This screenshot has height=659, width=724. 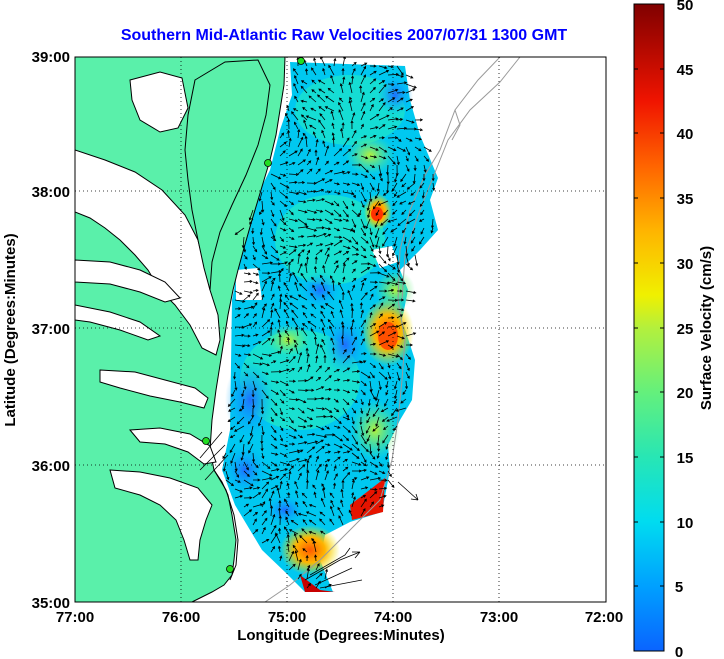 I want to click on colorbar-label: Surface Velocity (cm/s), so click(x=706, y=328).